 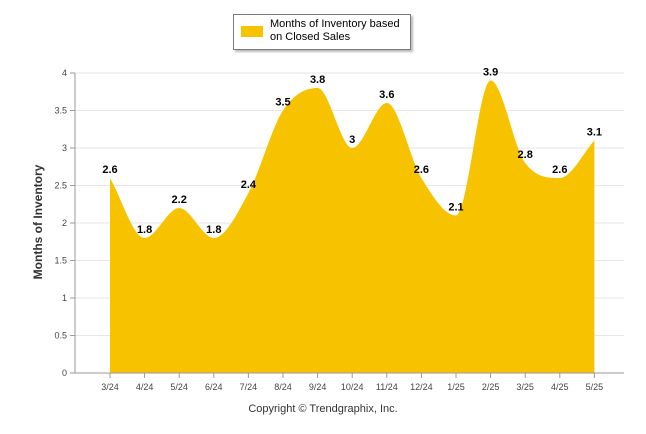 I want to click on x-tick-label: 5/25, so click(x=595, y=387).